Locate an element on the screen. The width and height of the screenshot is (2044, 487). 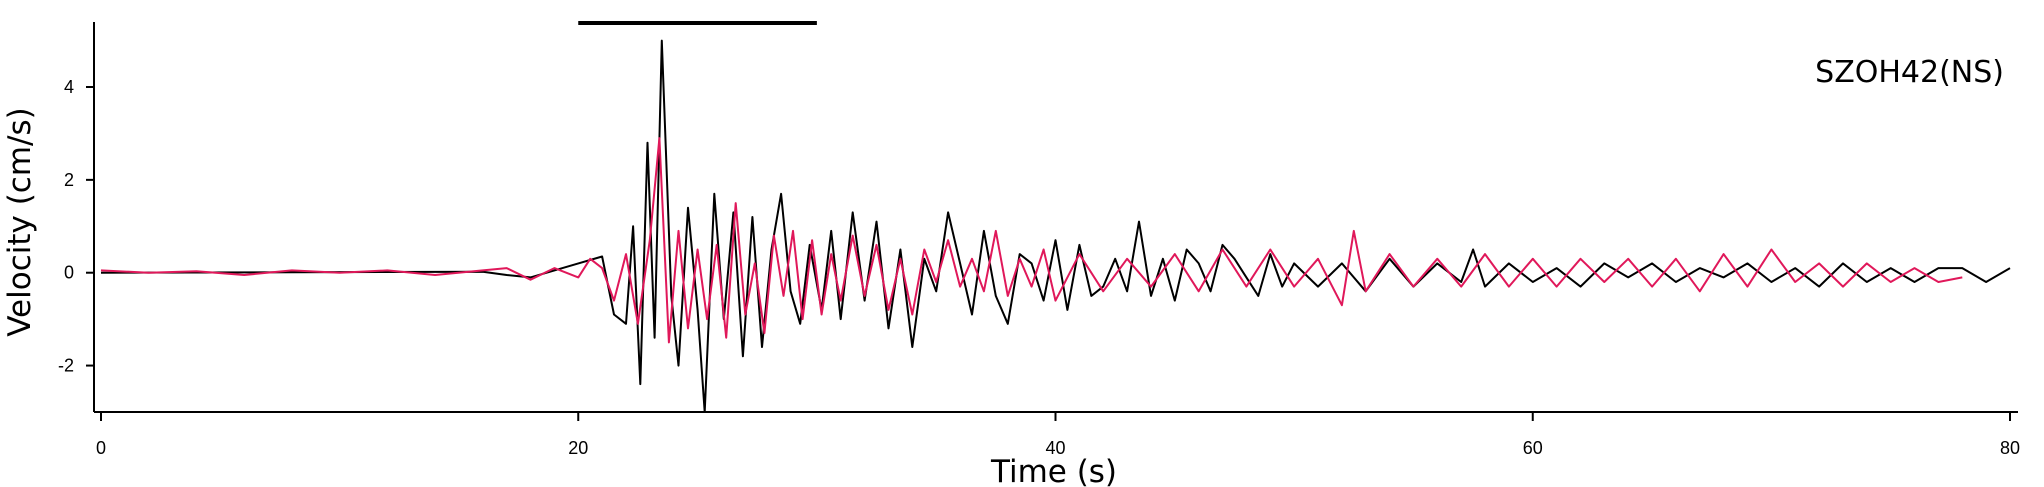
x-tick-label: 20 is located at coordinates (578, 448).